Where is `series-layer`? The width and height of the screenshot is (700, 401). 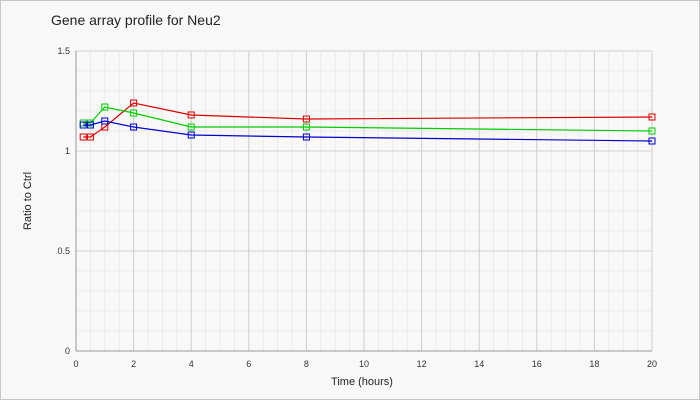 series-layer is located at coordinates (367, 122).